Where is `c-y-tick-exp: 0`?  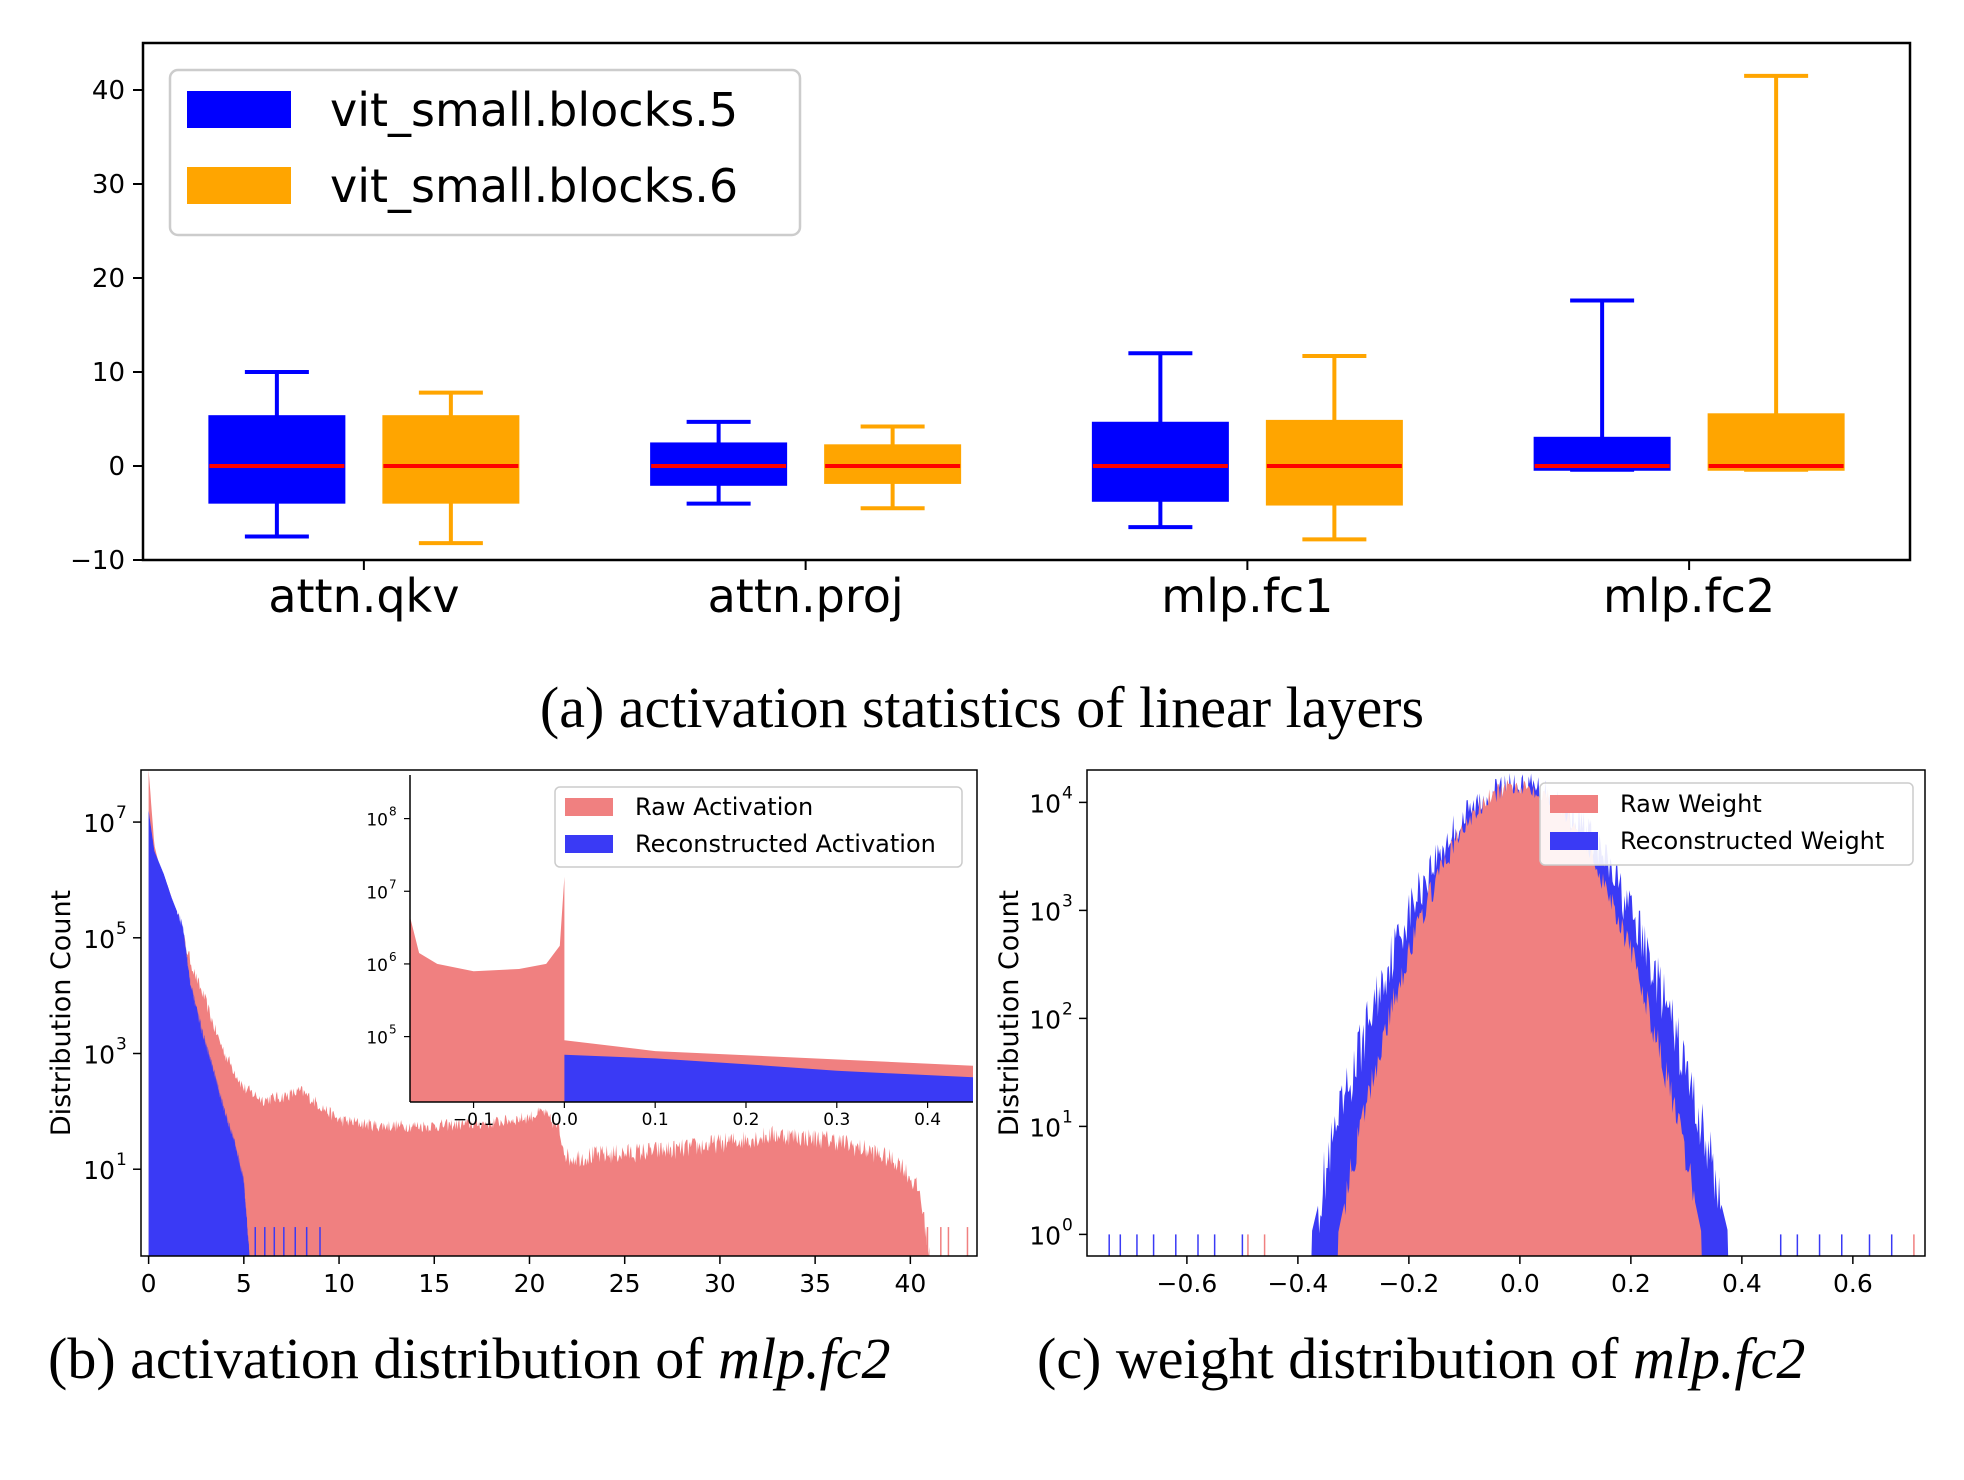
c-y-tick-exp: 0 is located at coordinates (1067, 1225).